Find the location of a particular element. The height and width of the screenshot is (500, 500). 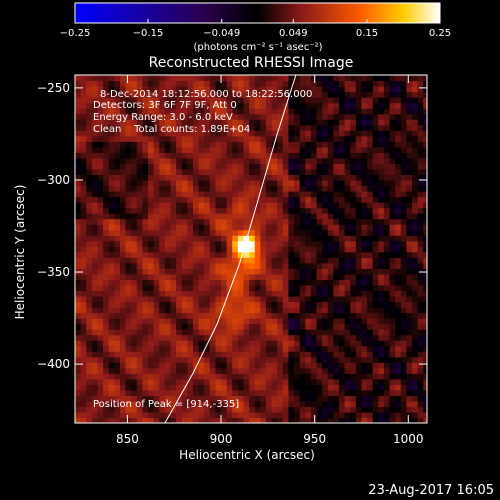

y-axis-label: Heliocentric Y (arcsec) is located at coordinates (20, 252).